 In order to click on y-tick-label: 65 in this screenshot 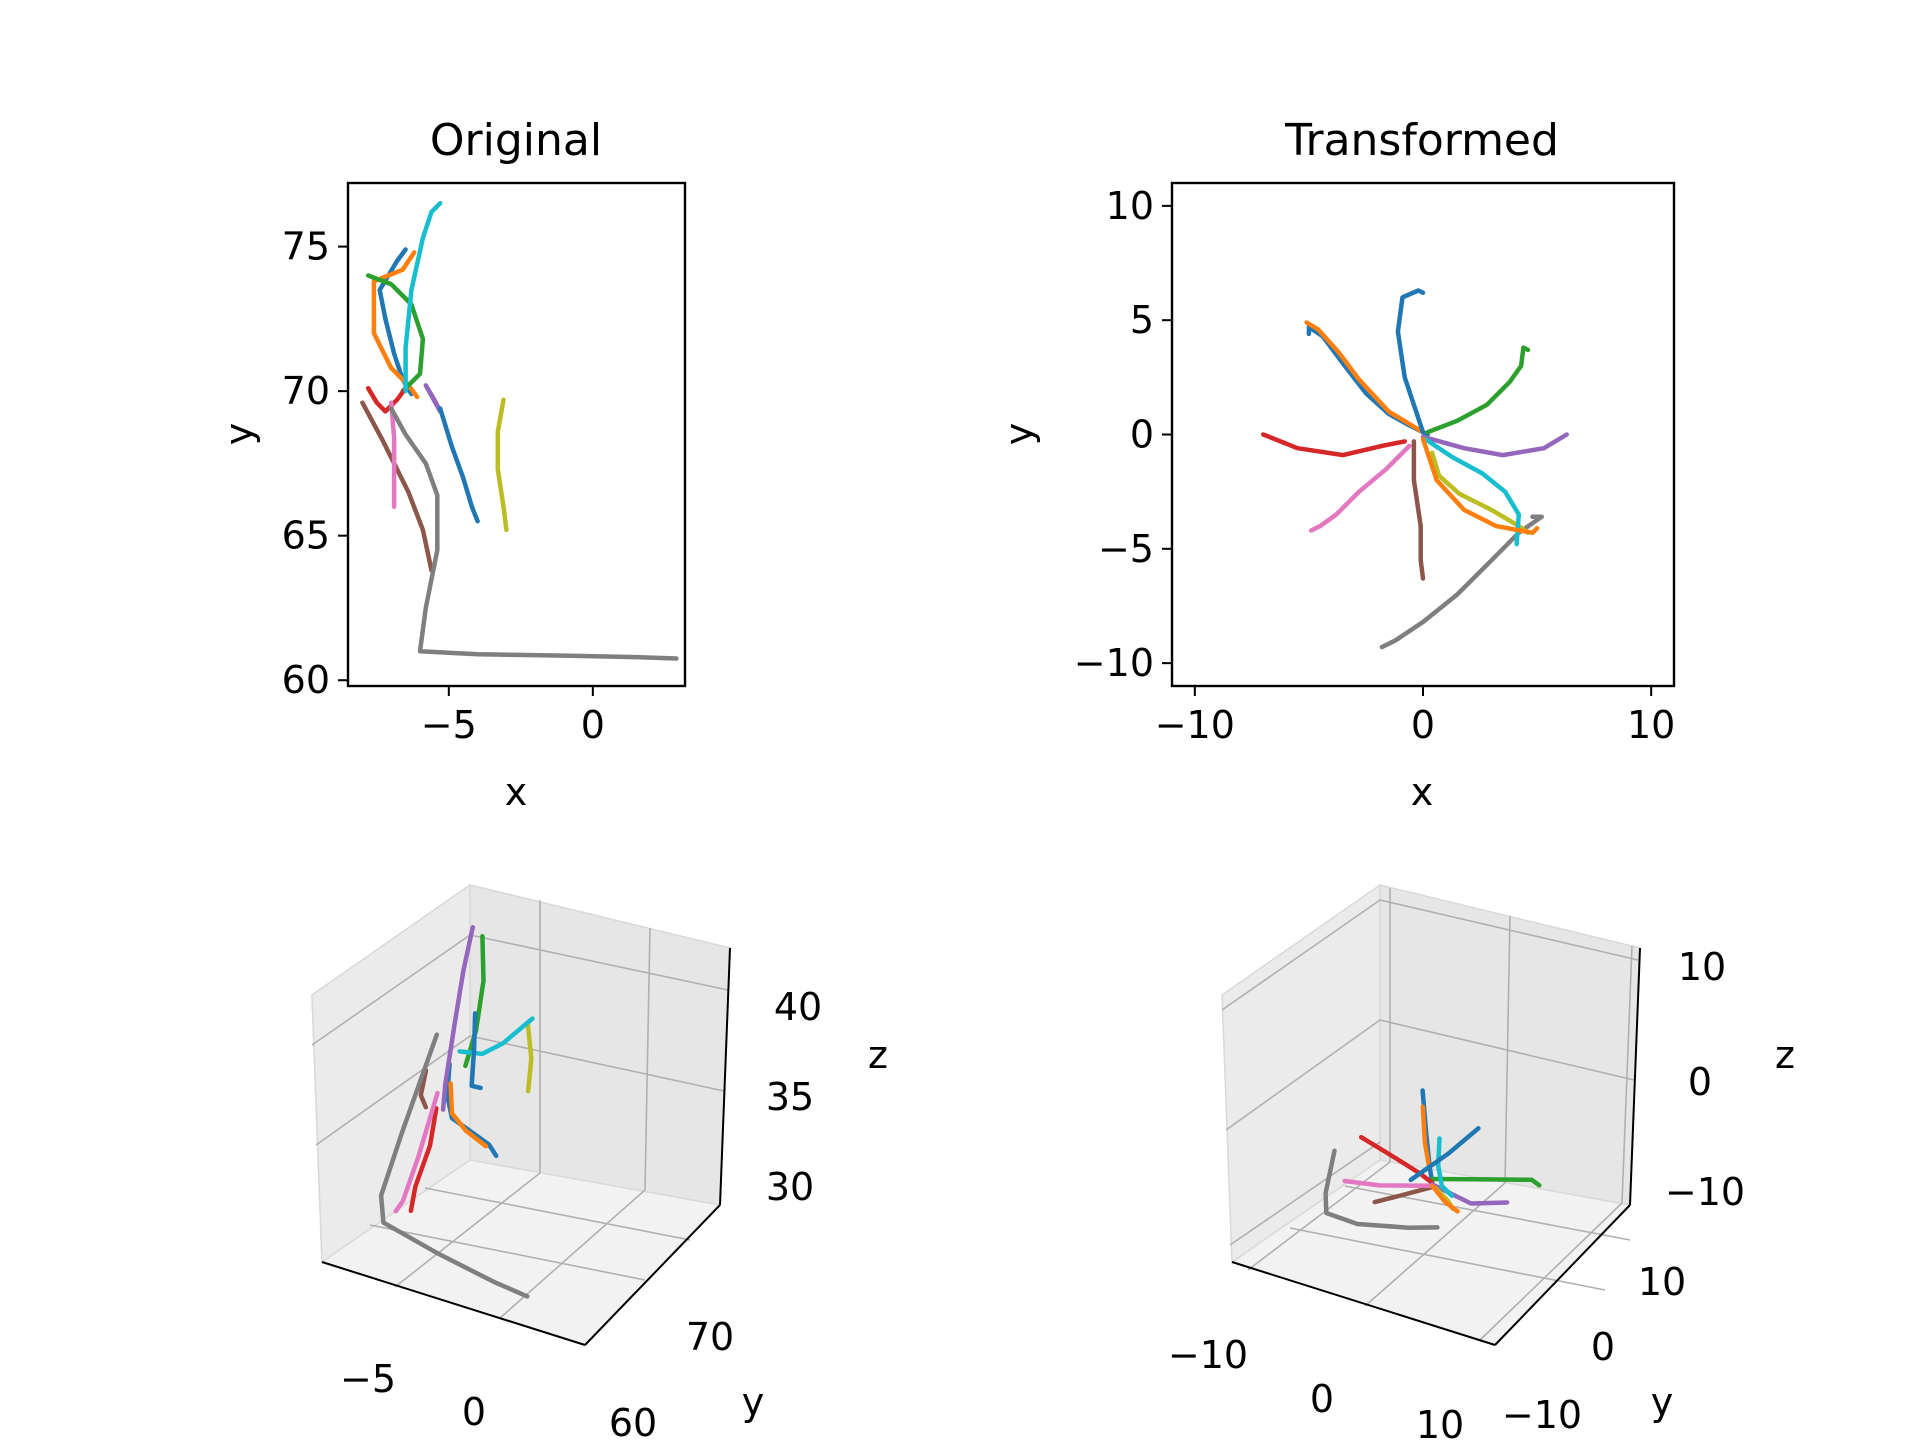, I will do `click(306, 536)`.